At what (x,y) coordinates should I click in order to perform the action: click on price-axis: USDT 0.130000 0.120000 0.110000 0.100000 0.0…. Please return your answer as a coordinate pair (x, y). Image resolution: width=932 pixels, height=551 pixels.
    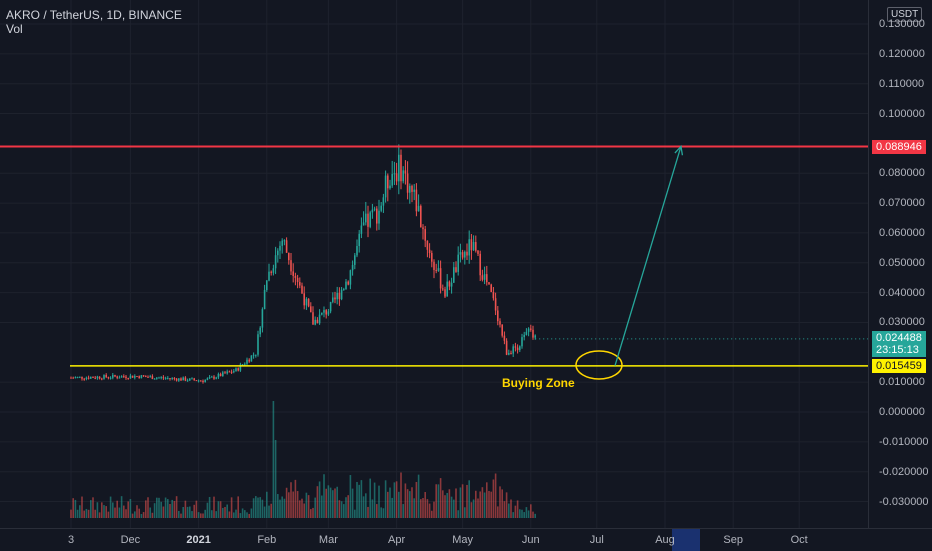
    Looking at the image, I should click on (900, 264).